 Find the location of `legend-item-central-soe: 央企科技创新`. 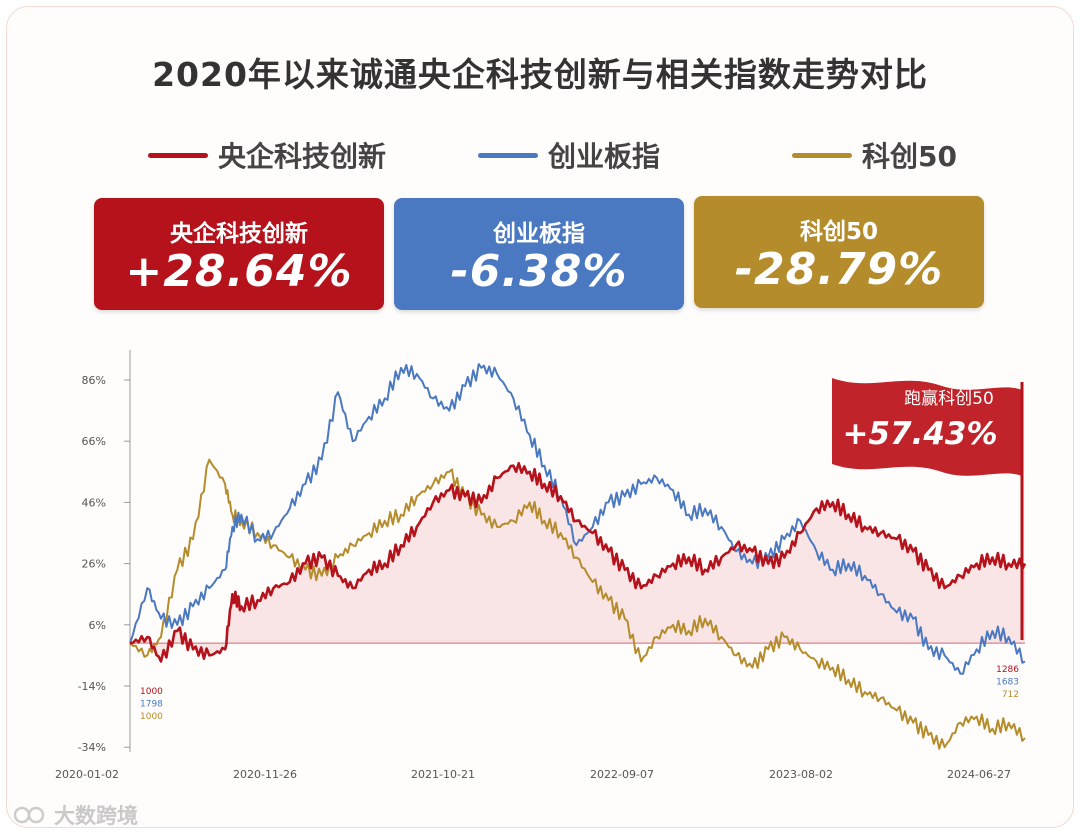

legend-item-central-soe: 央企科技创新 is located at coordinates (267, 155).